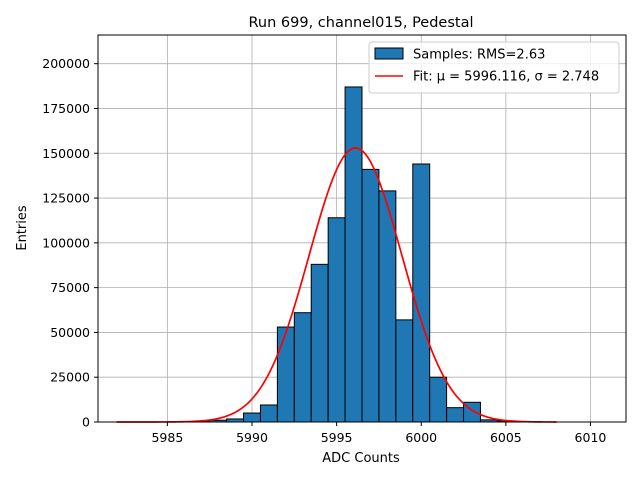  I want to click on x-axis-label: ADC Counts, so click(361, 458).